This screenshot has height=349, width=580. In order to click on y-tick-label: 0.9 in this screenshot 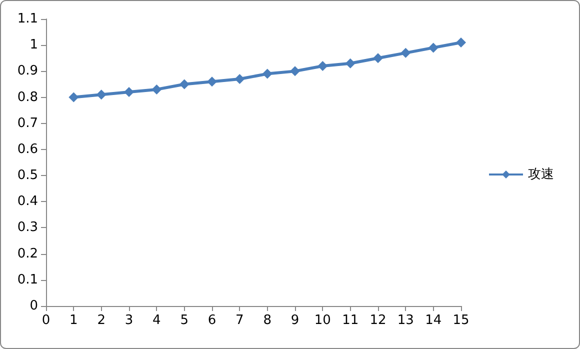, I will do `click(27, 71)`.